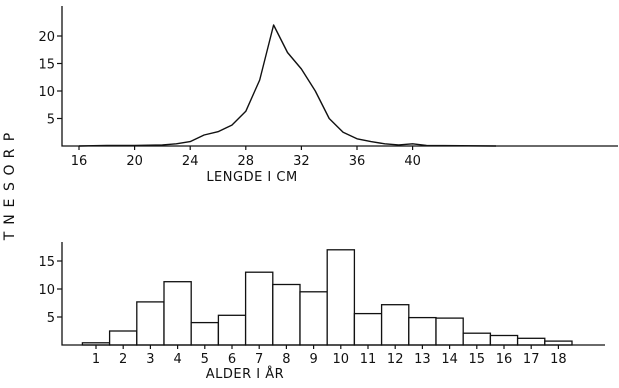 The image size is (619, 388). I want to click on x-tick-label: 6, so click(232, 359).